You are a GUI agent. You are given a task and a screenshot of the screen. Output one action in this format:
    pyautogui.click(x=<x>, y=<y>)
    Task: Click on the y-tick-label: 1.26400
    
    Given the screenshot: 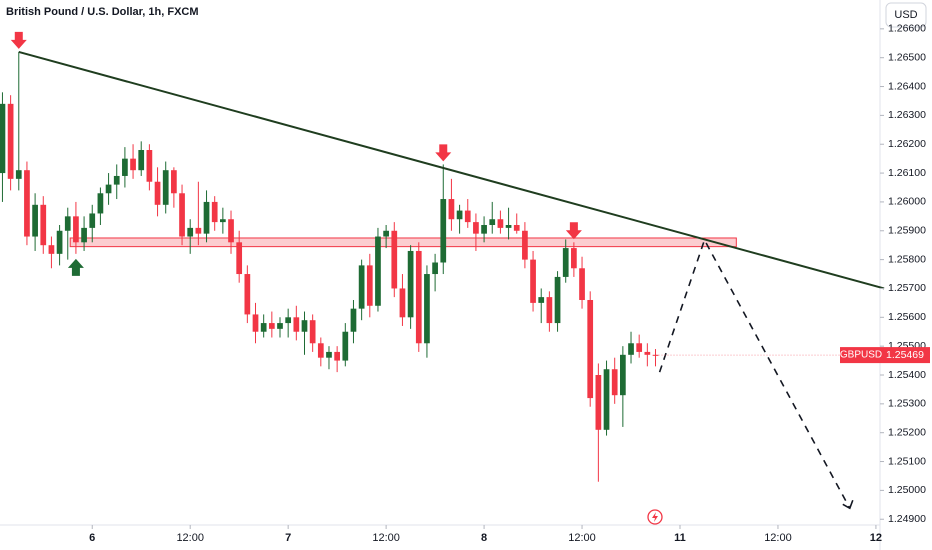 What is the action you would take?
    pyautogui.click(x=907, y=86)
    